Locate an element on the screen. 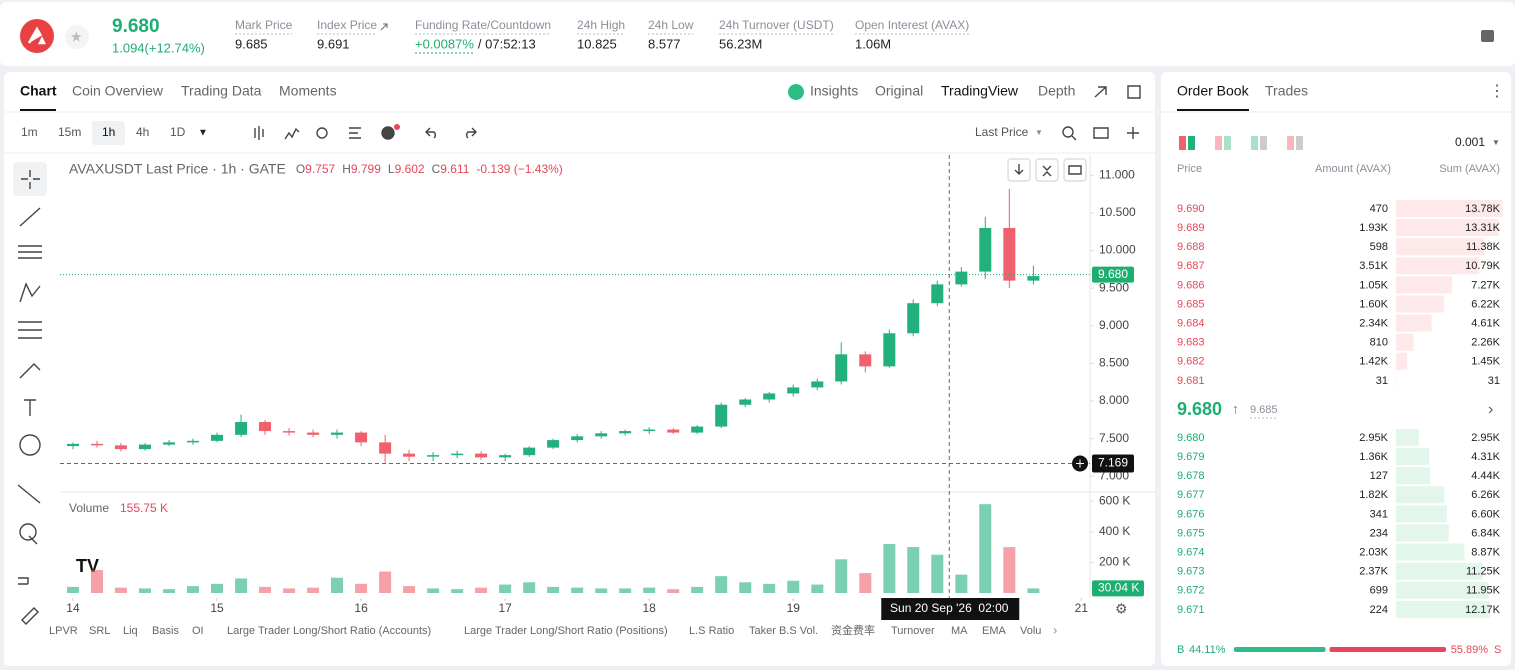 The image size is (1515, 670). stat-value: 8.577 is located at coordinates (664, 43).